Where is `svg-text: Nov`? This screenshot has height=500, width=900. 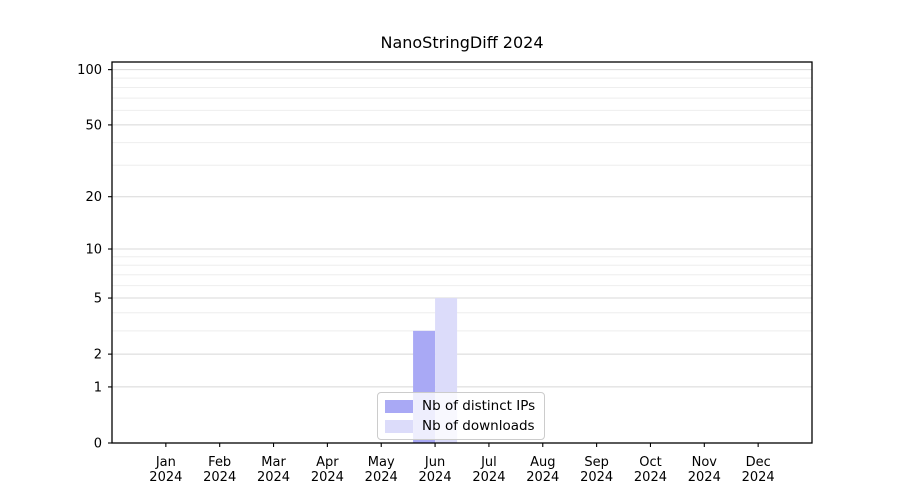
svg-text: Nov is located at coordinates (705, 462).